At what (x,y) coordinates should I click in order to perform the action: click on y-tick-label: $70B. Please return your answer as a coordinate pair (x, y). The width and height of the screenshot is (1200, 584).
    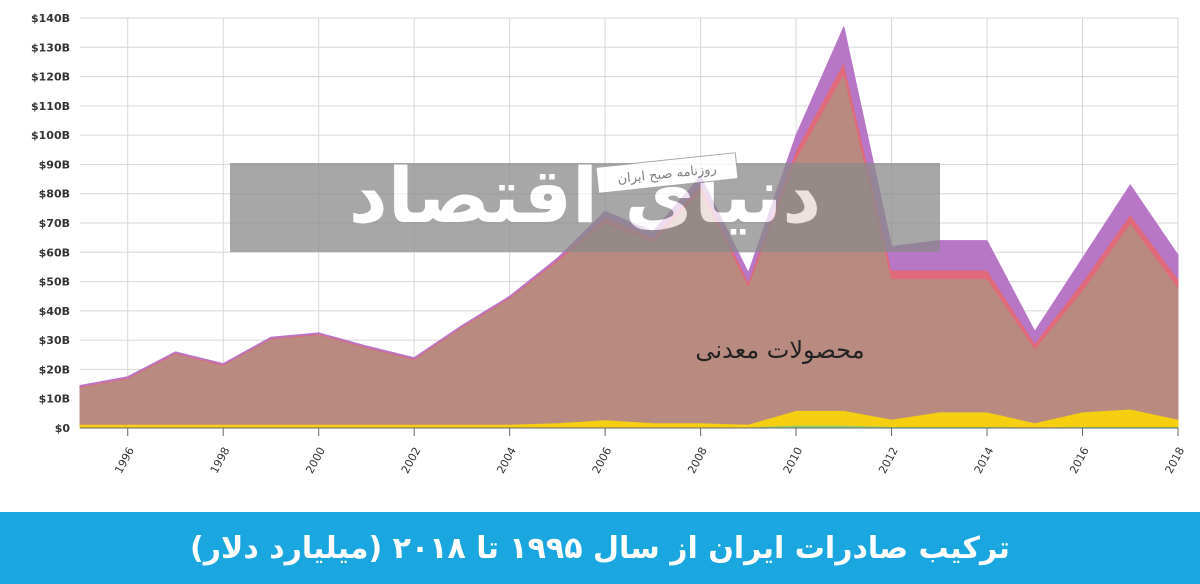
    Looking at the image, I should click on (54, 223).